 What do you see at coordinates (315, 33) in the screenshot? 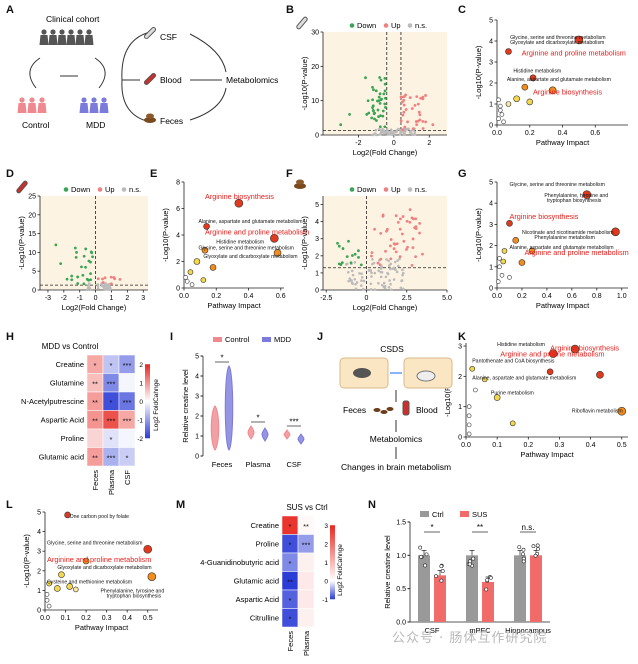
I see `y-tick-label: 30` at bounding box center [315, 33].